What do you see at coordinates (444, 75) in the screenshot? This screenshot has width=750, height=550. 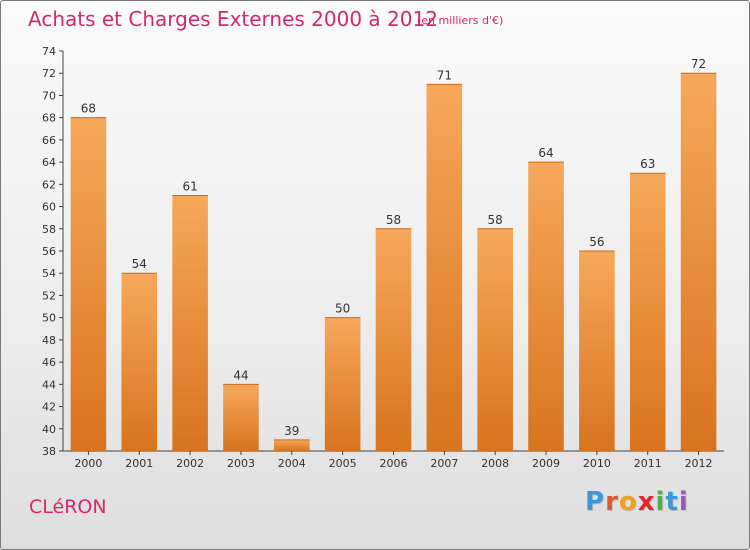 I see `bar-value-label: 71` at bounding box center [444, 75].